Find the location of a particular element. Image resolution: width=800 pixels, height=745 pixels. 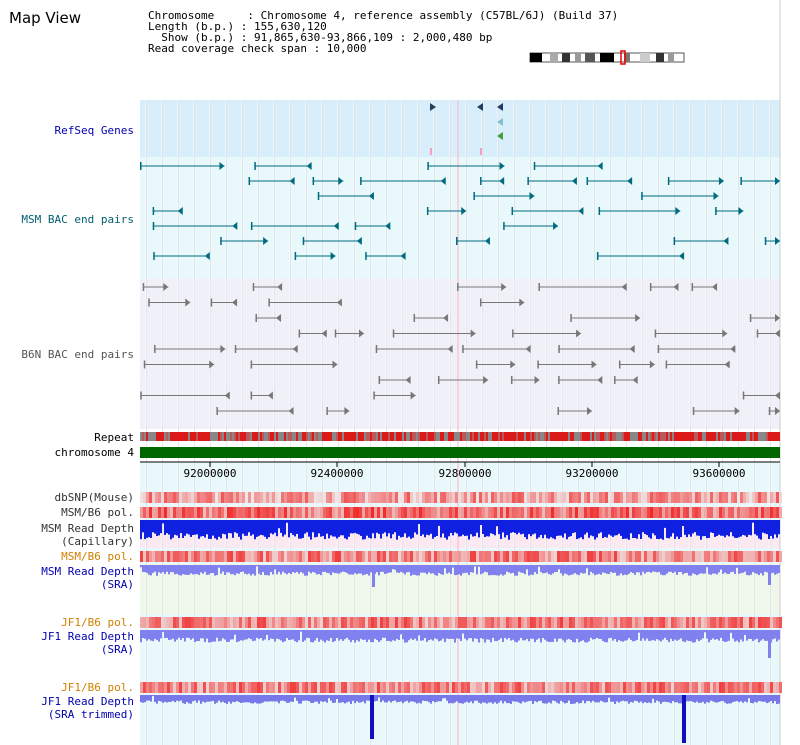

track-label-b6n-bac: B6N BAC end pairs is located at coordinates (77, 354).